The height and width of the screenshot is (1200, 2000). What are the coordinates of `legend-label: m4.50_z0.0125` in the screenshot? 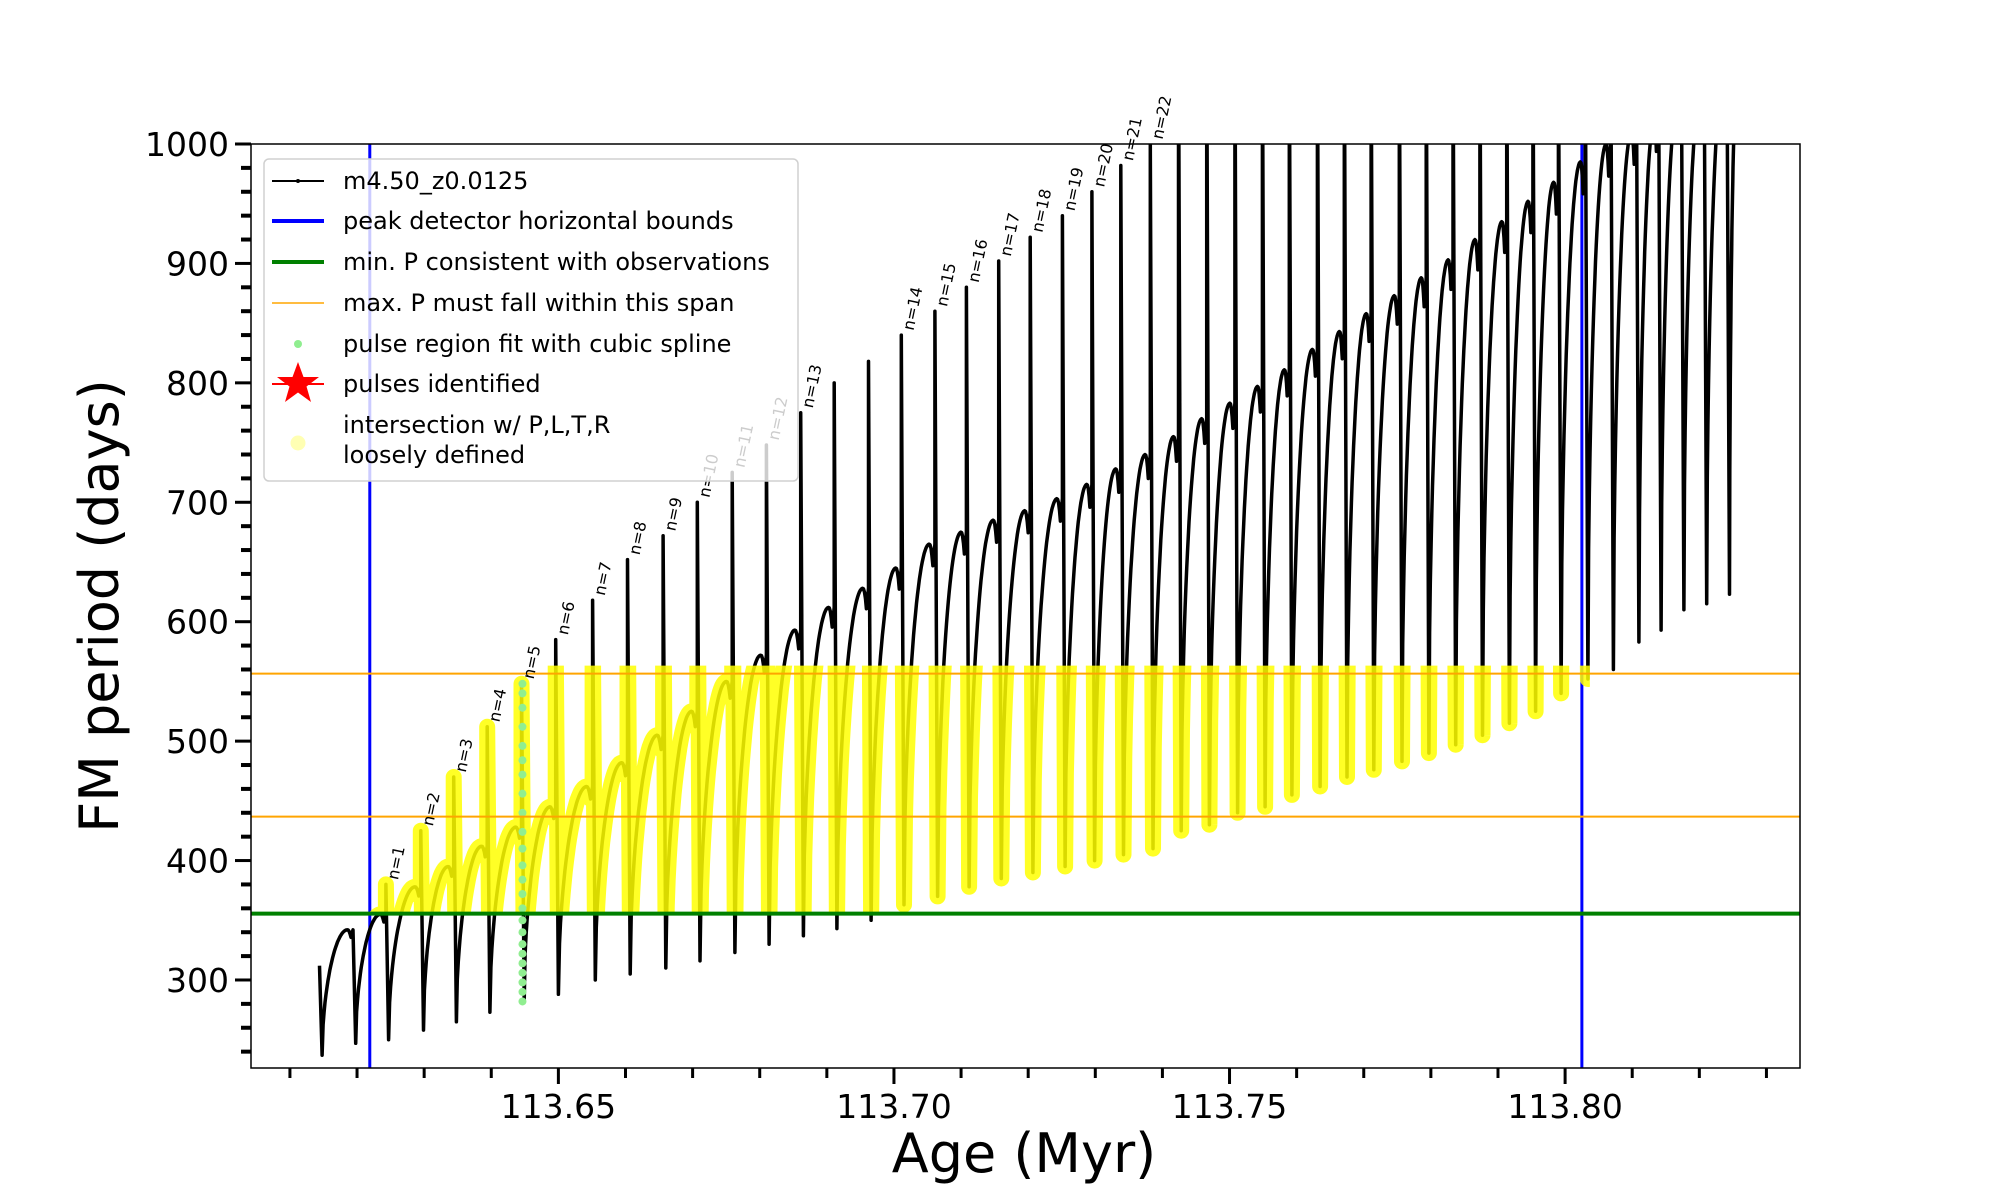 It's located at (435, 181).